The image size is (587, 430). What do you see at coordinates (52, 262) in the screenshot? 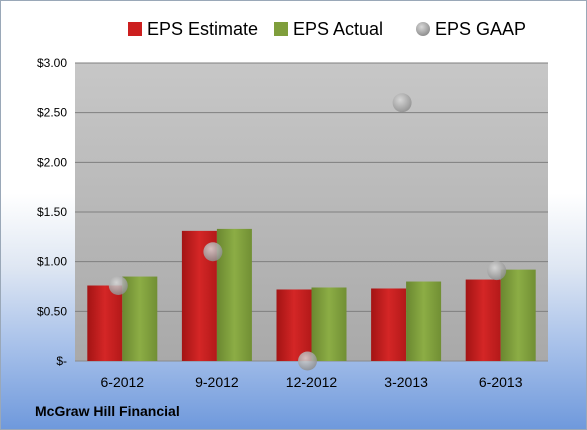
I see `y-tick-label: $1.00` at bounding box center [52, 262].